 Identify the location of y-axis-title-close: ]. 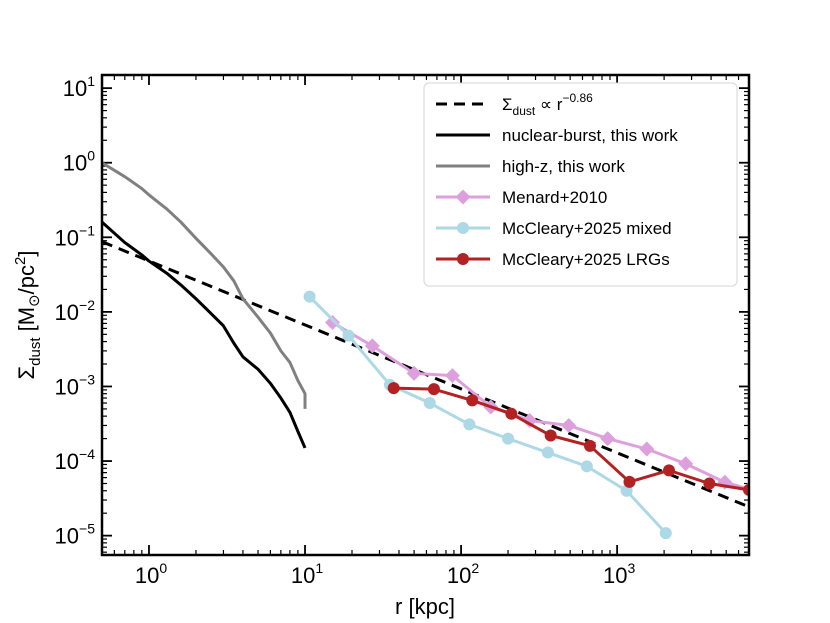
(26, 254).